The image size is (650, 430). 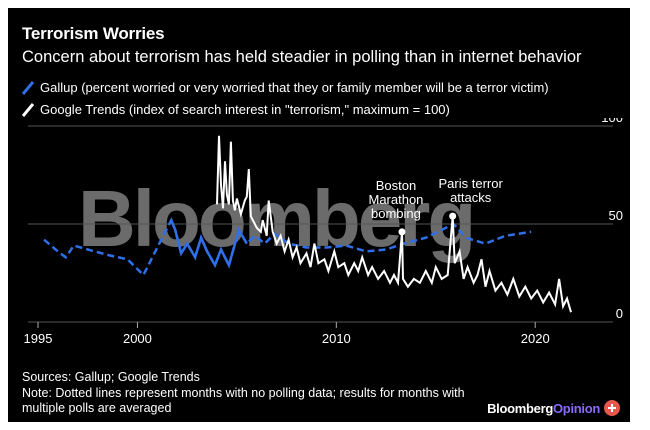 I want to click on bloomberg-opinion-logo: BloombergOpinion, so click(x=543, y=408).